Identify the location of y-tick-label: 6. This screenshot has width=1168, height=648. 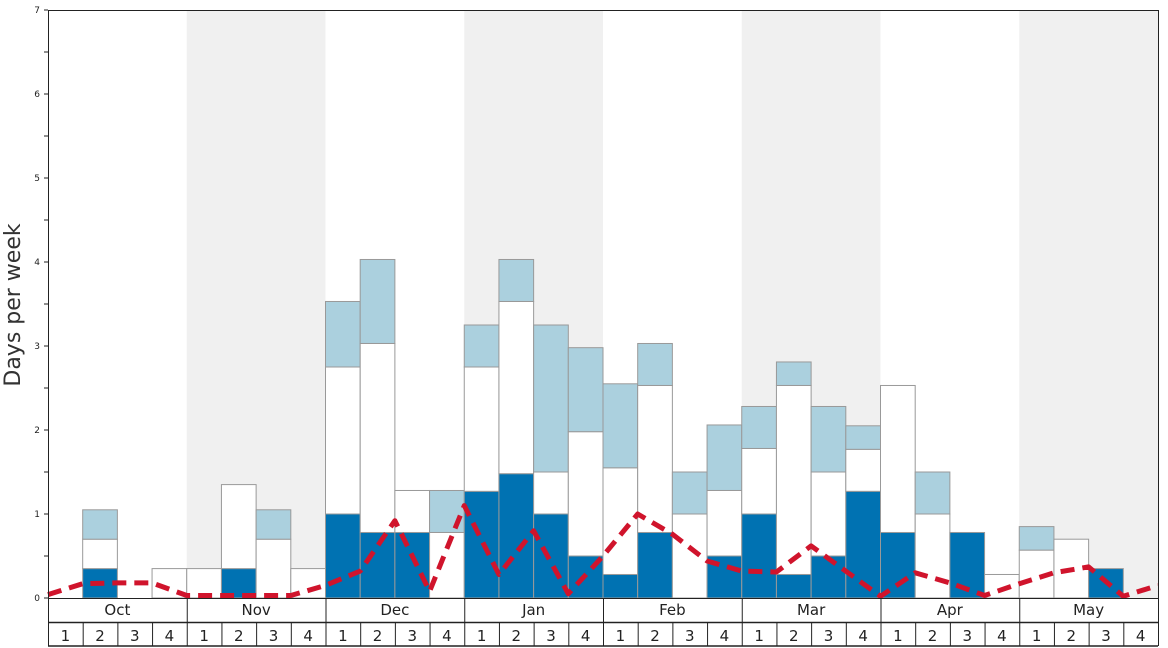
(37, 95).